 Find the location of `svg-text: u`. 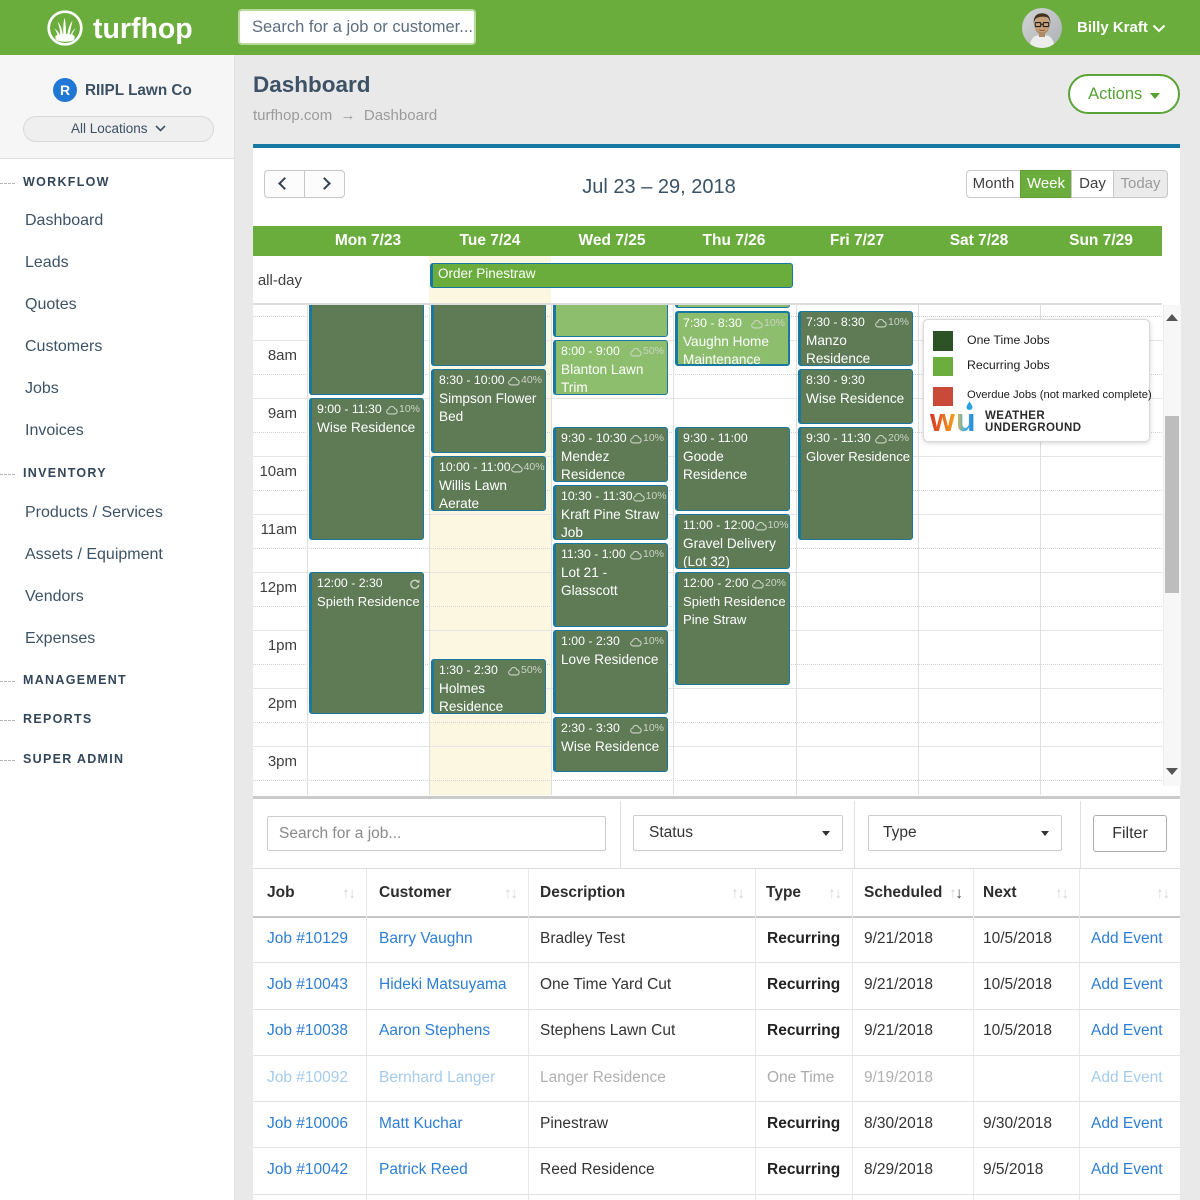

svg-text: u is located at coordinates (966, 419).